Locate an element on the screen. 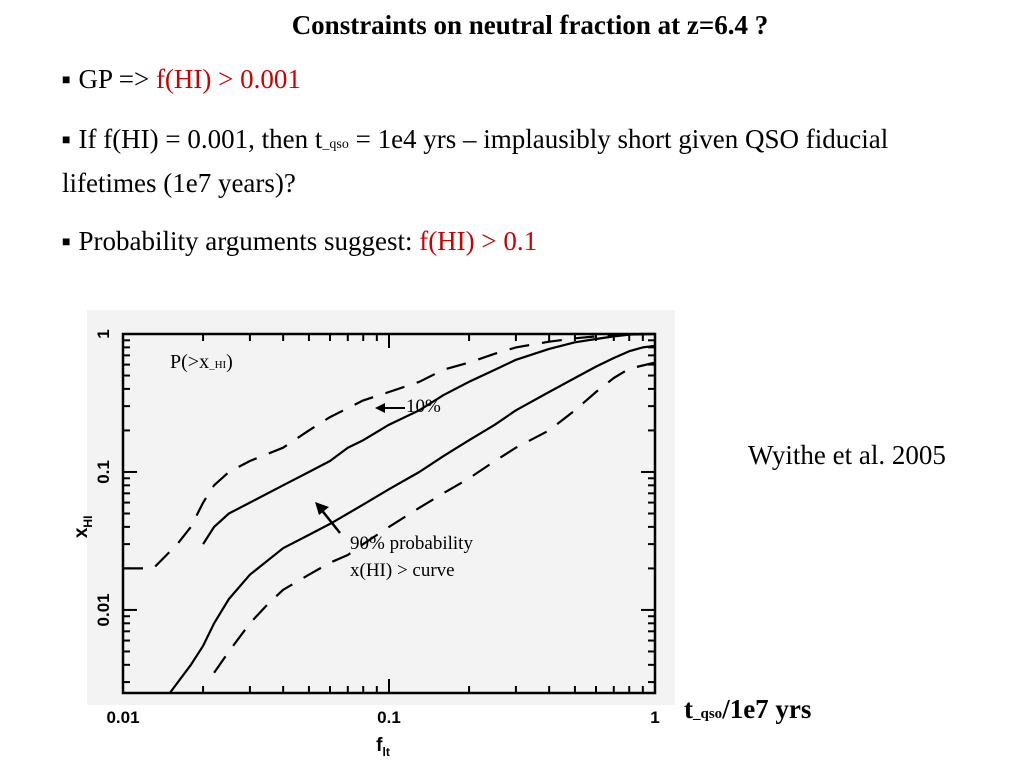  y-axis-label: xHI is located at coordinates (85, 527).